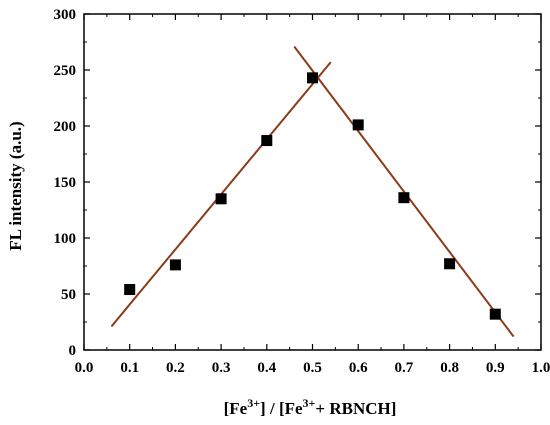  Describe the element at coordinates (15, 185) in the screenshot. I see `y-axis-title: FL intensity (a.u.)` at that location.